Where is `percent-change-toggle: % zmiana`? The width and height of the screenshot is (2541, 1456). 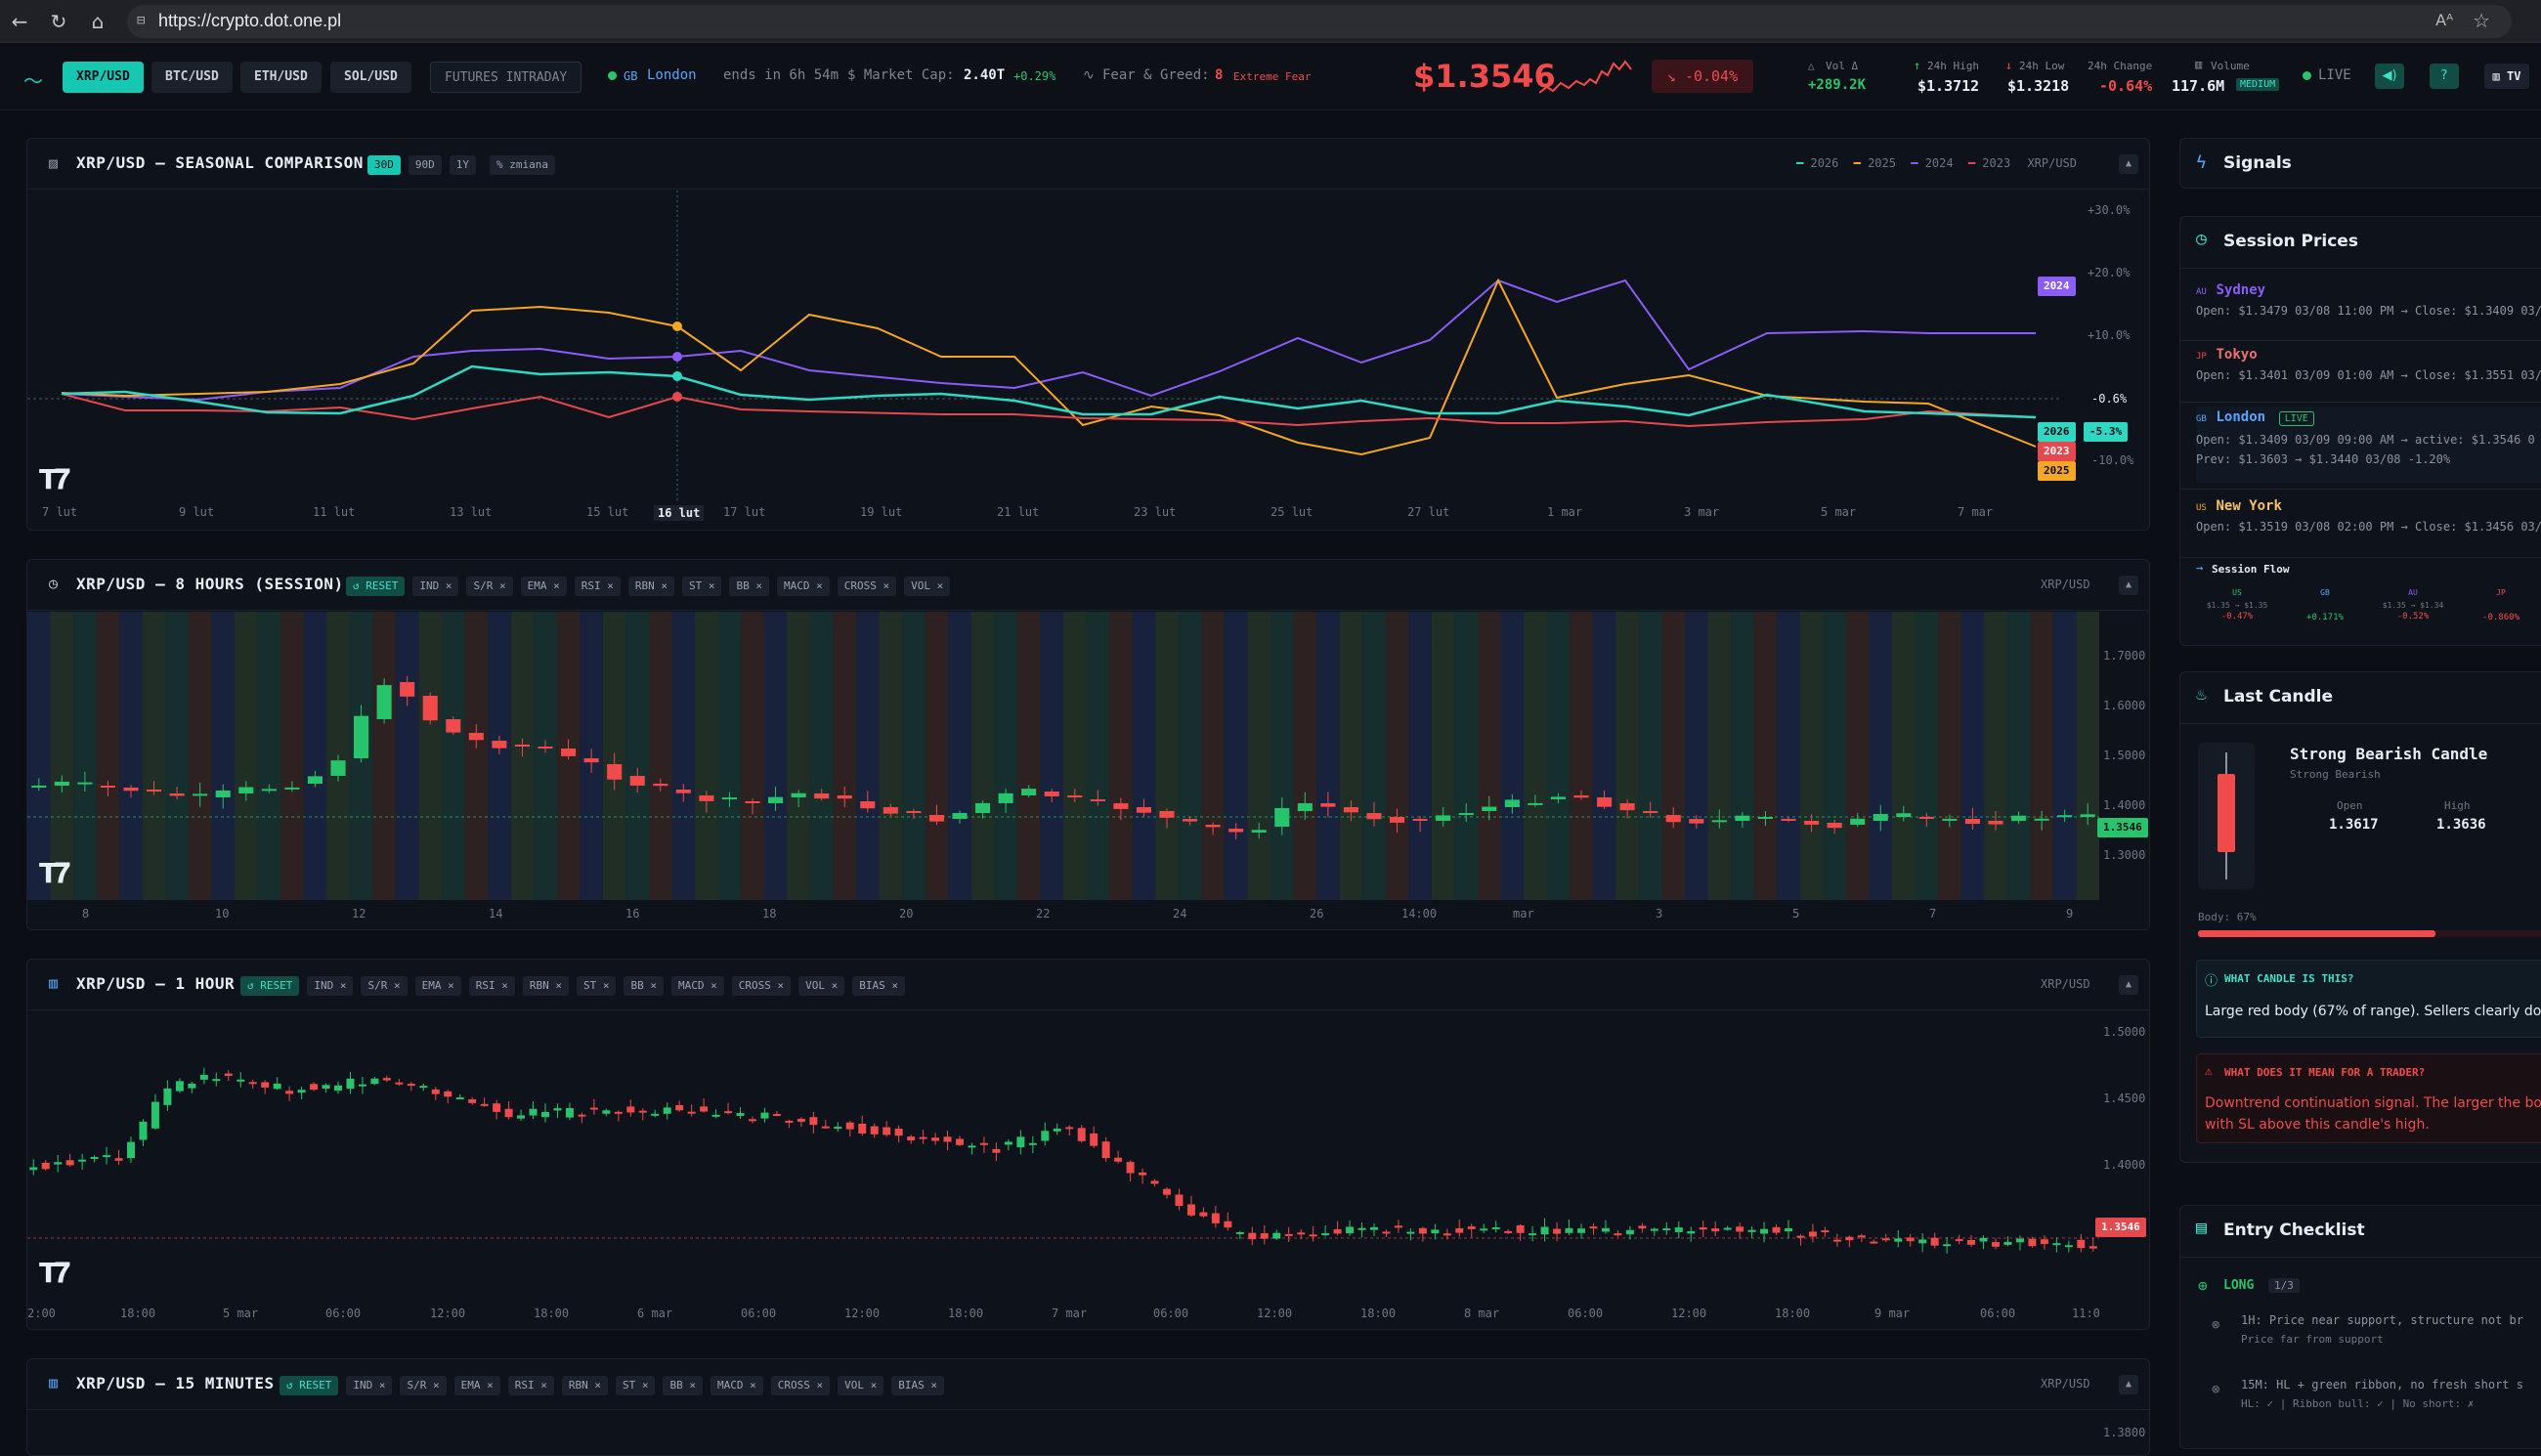 percent-change-toggle: % zmiana is located at coordinates (522, 165).